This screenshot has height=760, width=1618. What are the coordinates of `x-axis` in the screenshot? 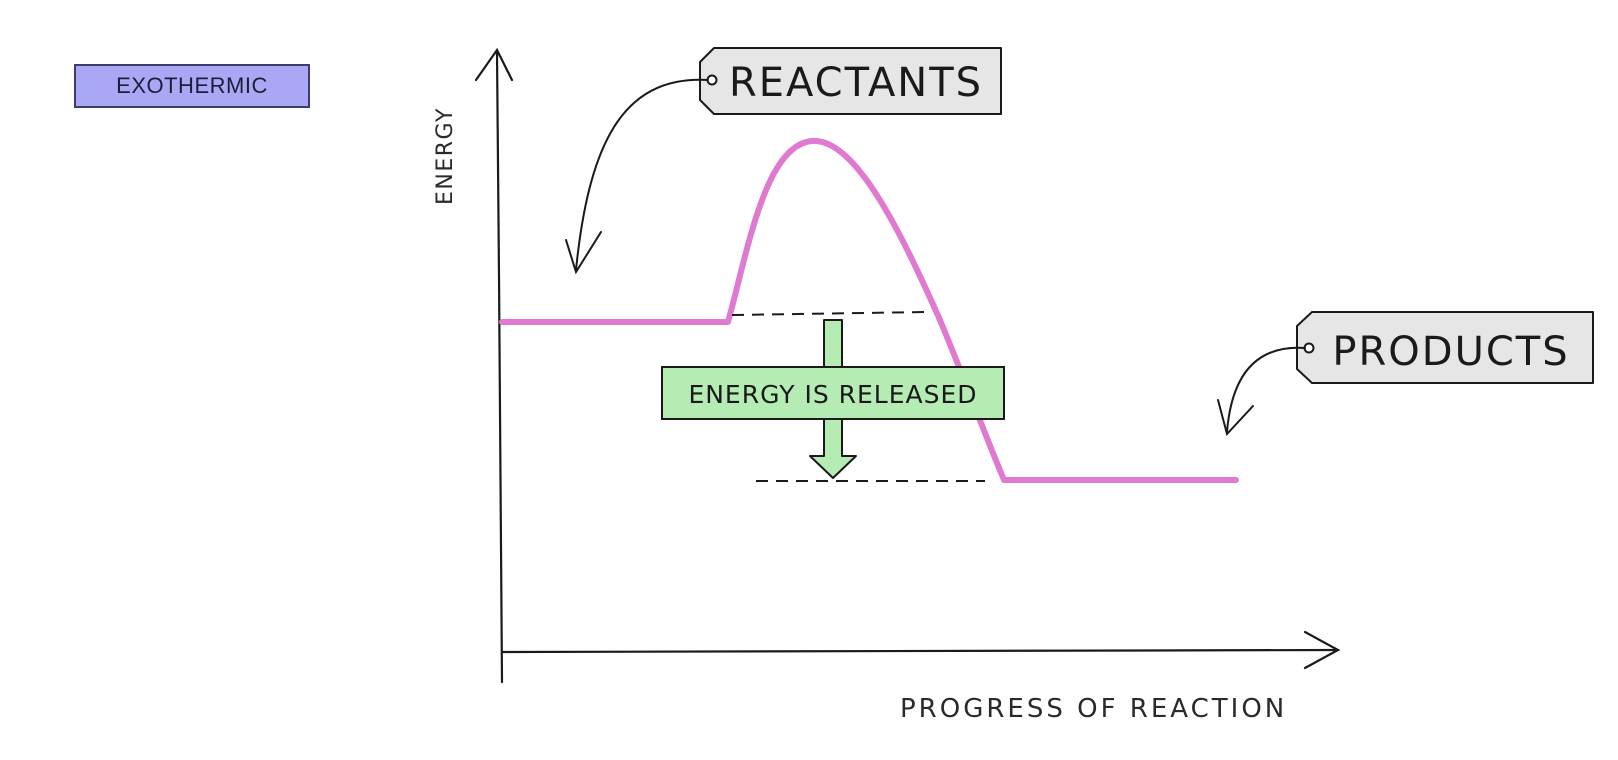 It's located at (920, 650).